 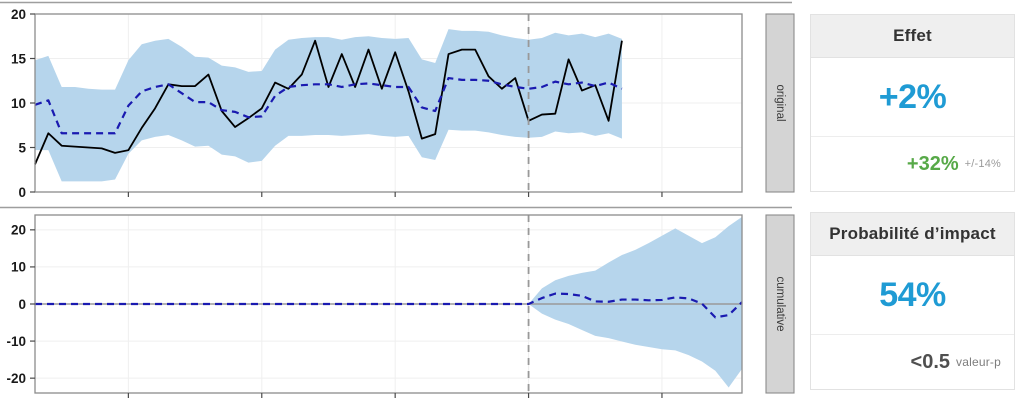 I want to click on card-probabilite-value: 54%, so click(x=912, y=294).